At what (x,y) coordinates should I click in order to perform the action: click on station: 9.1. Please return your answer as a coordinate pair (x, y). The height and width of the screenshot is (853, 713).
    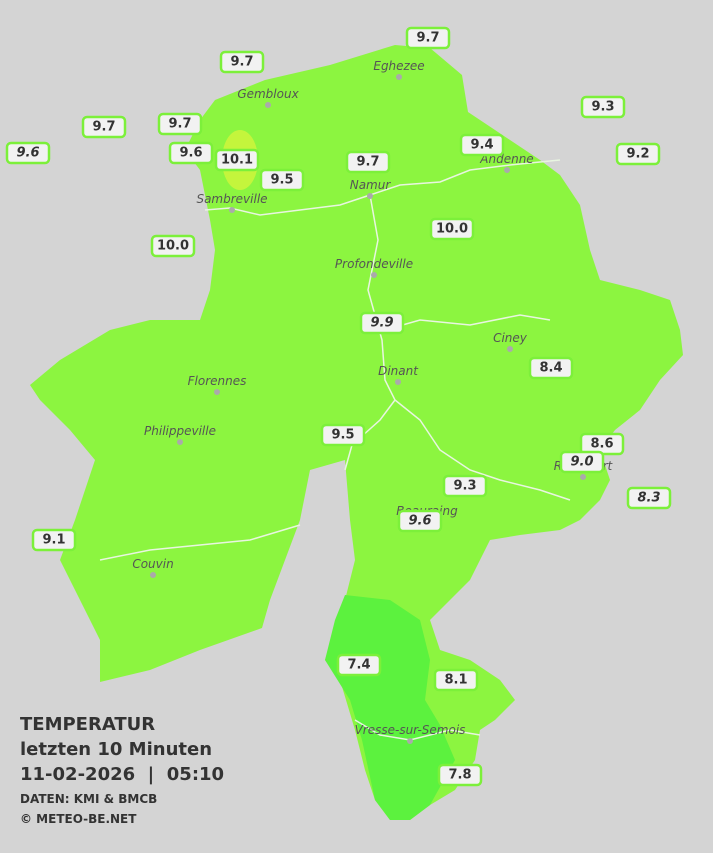
    Looking at the image, I should click on (54, 540).